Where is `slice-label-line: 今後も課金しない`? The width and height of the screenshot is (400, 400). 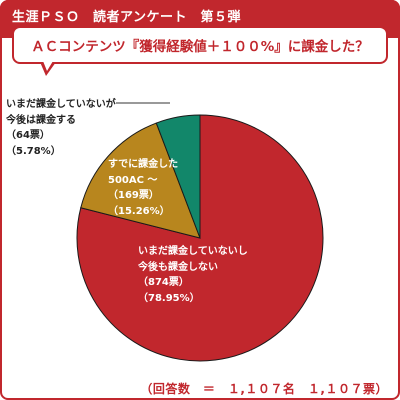
slice-label-line: 今後も課金しない is located at coordinates (178, 267).